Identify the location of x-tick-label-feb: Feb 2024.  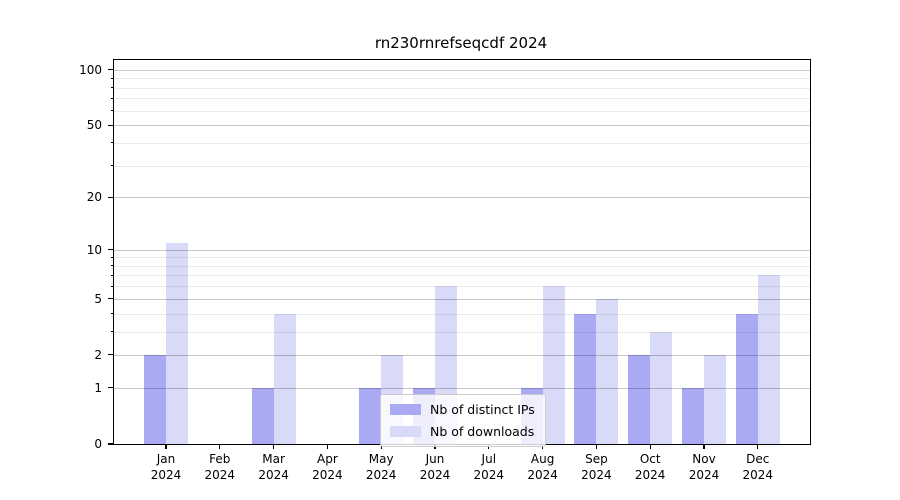
(220, 467).